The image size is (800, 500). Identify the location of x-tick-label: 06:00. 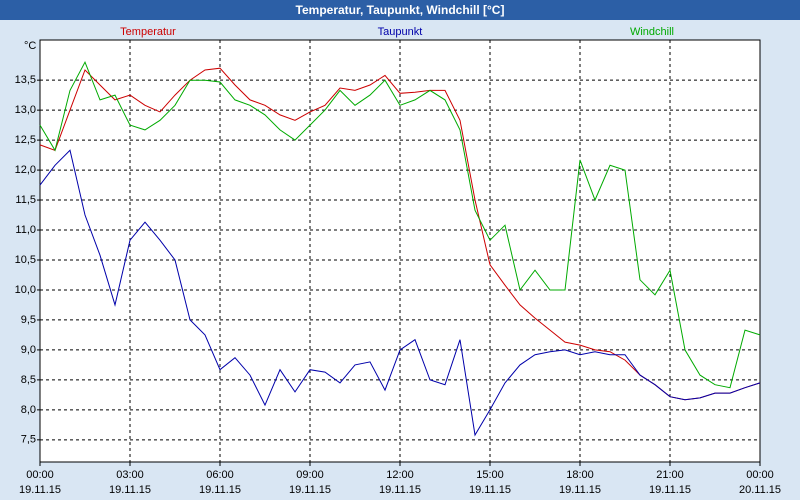
(220, 475).